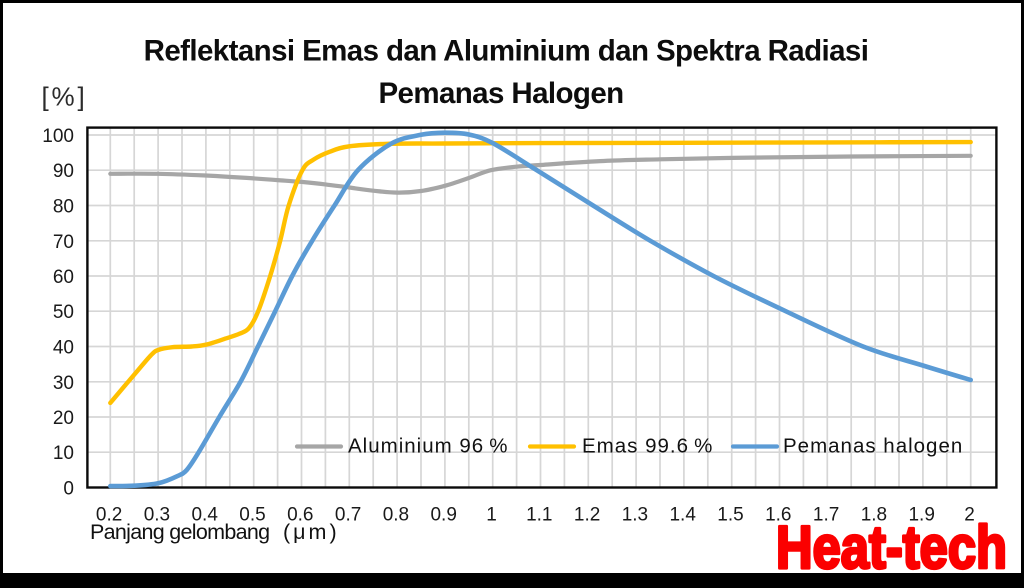  Describe the element at coordinates (63, 242) in the screenshot. I see `svg-text: 70` at that location.